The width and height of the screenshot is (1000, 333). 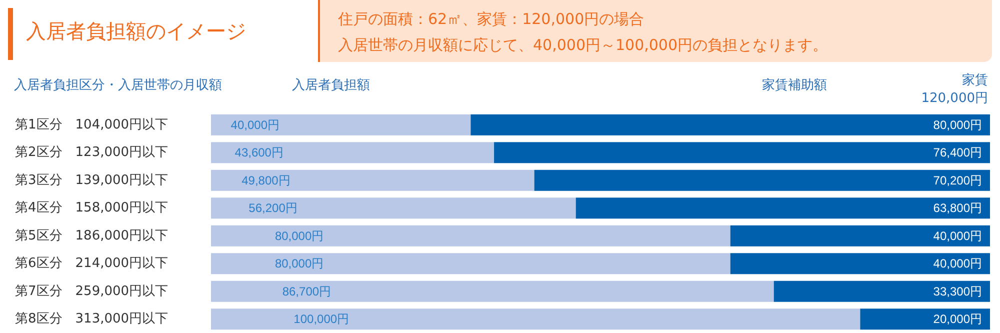 I want to click on data-label: 20,000円, so click(x=957, y=319).